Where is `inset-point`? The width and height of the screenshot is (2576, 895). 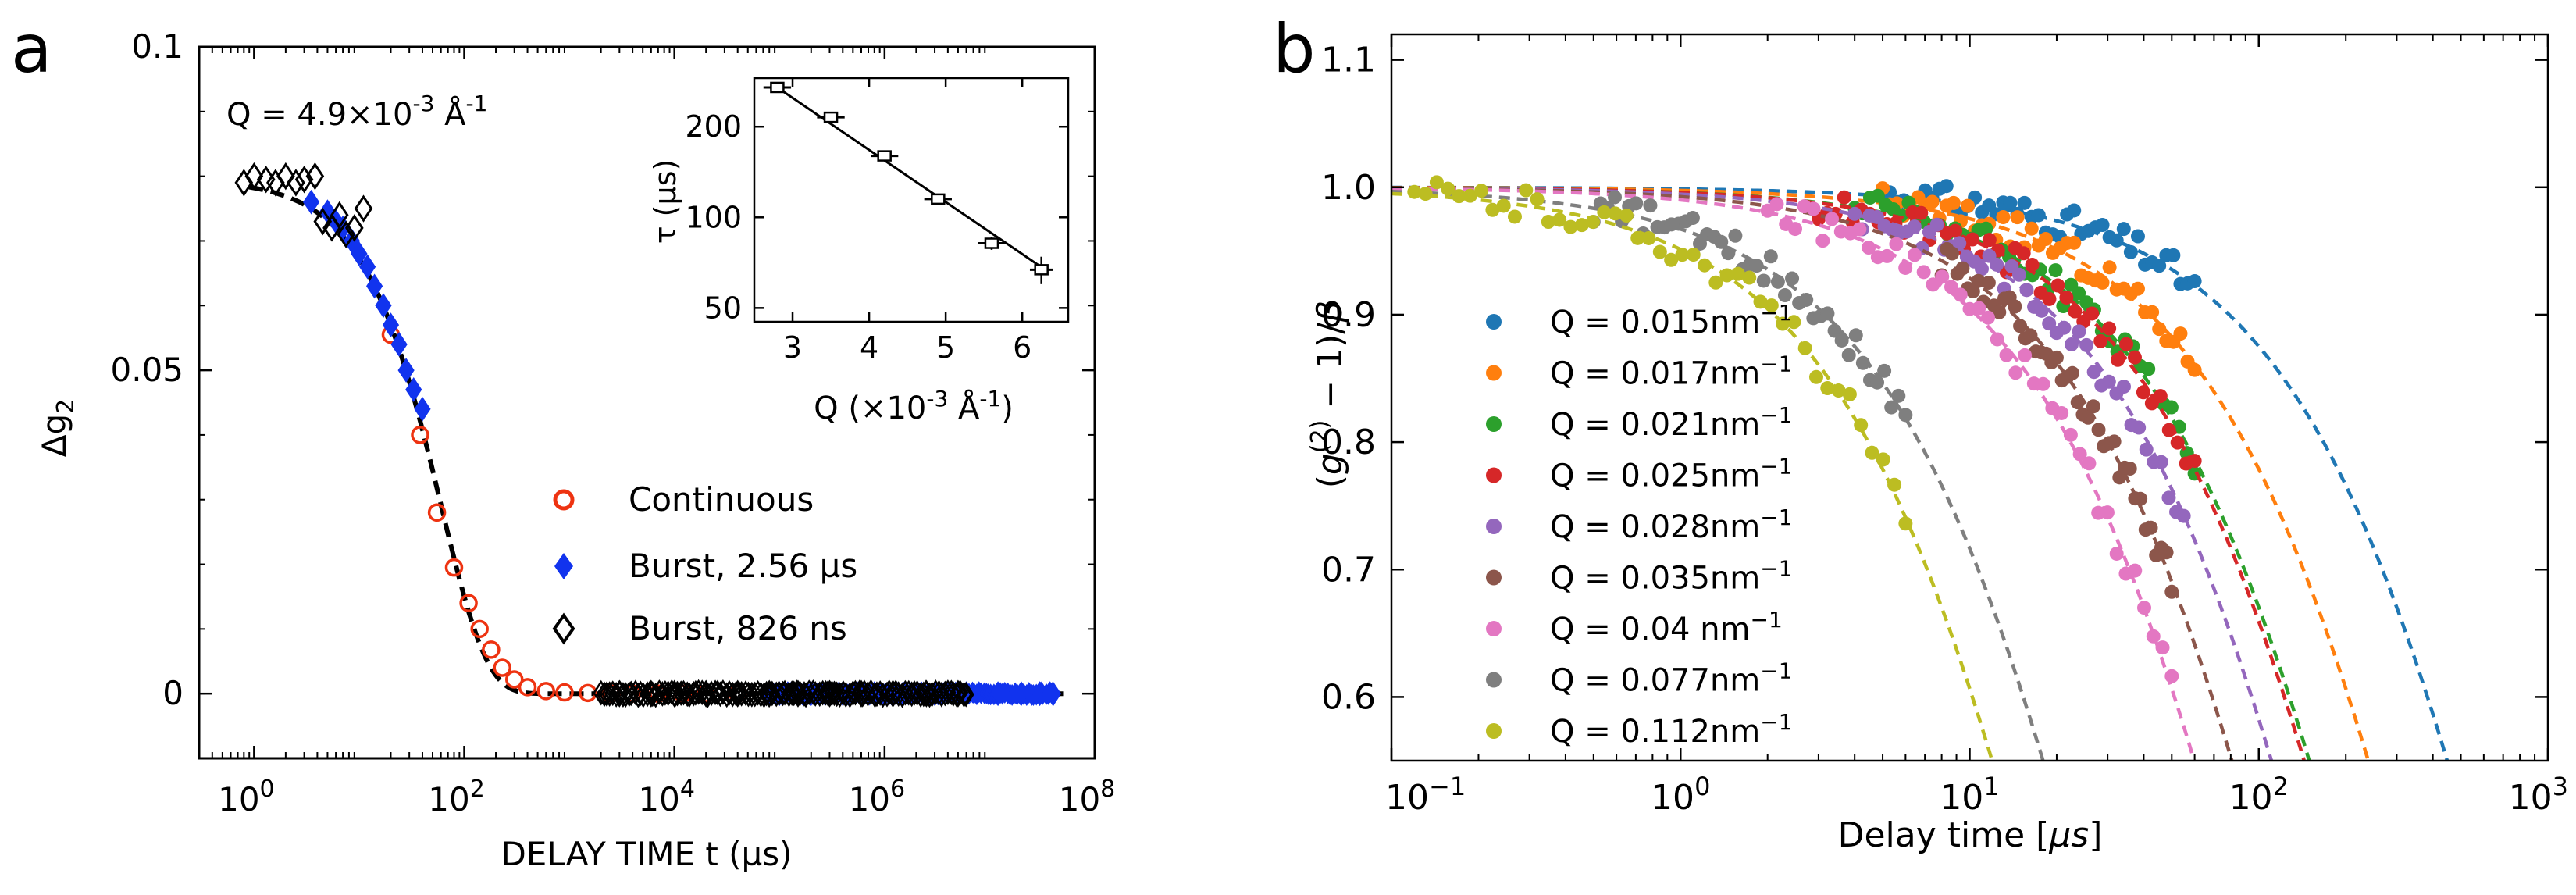
inset-point is located at coordinates (885, 156).